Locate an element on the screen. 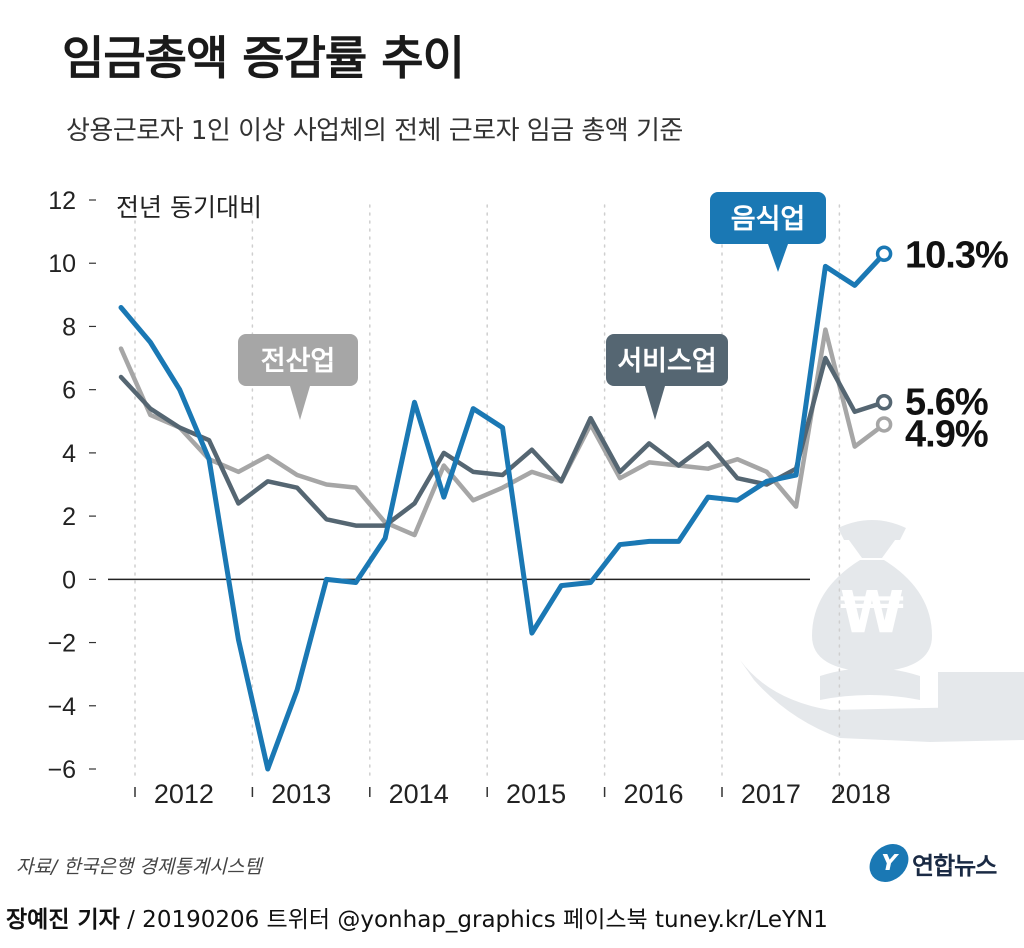 The height and width of the screenshot is (948, 1024). y-tick-label: 0 is located at coordinates (69, 580).